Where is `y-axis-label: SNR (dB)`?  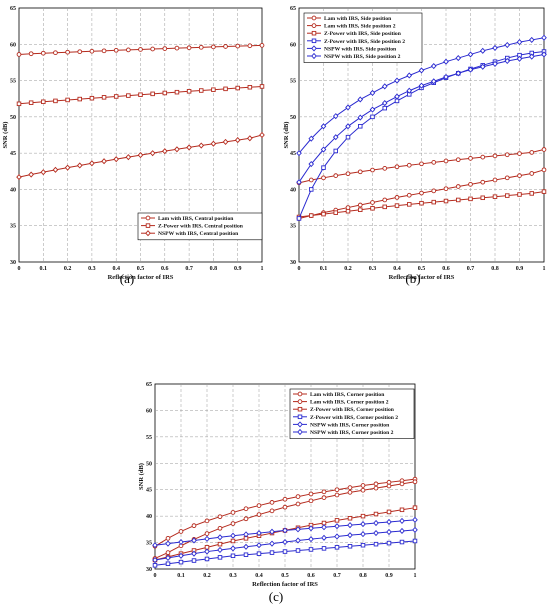
y-axis-label: SNR (dB) is located at coordinates (5, 135).